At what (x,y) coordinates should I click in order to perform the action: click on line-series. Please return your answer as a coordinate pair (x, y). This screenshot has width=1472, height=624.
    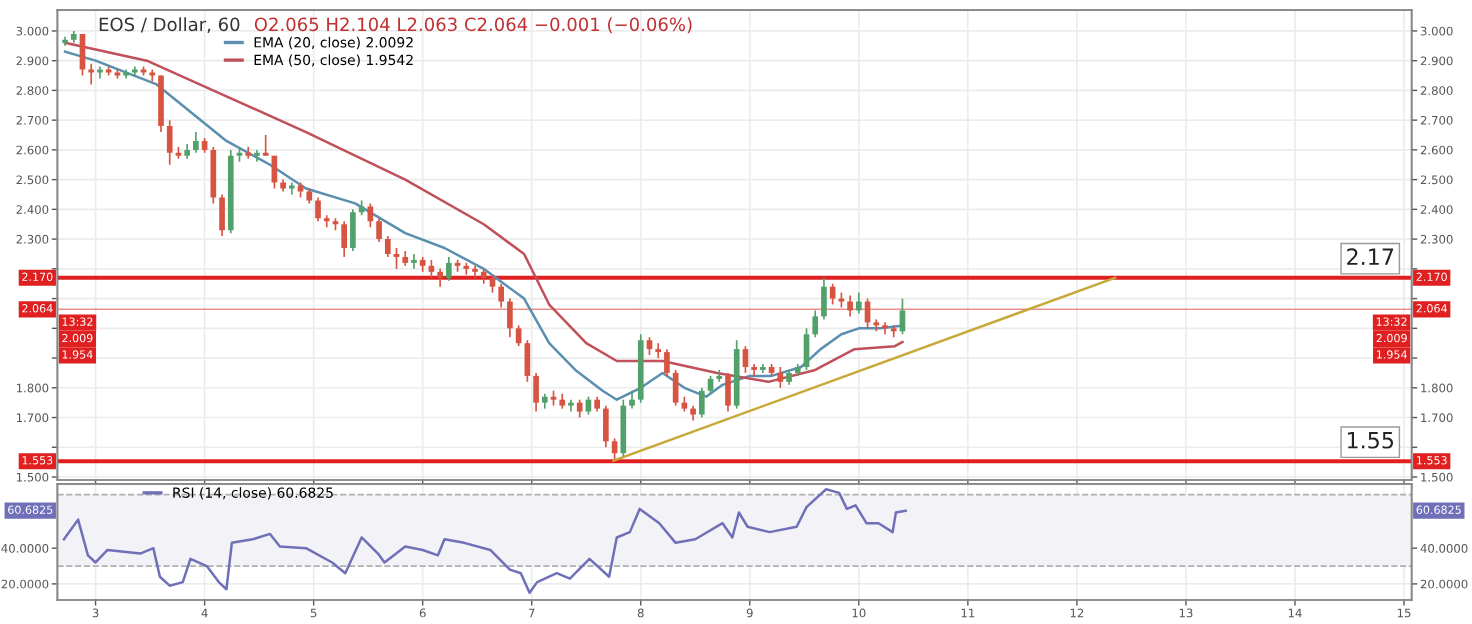
    Looking at the image, I should click on (484, 541).